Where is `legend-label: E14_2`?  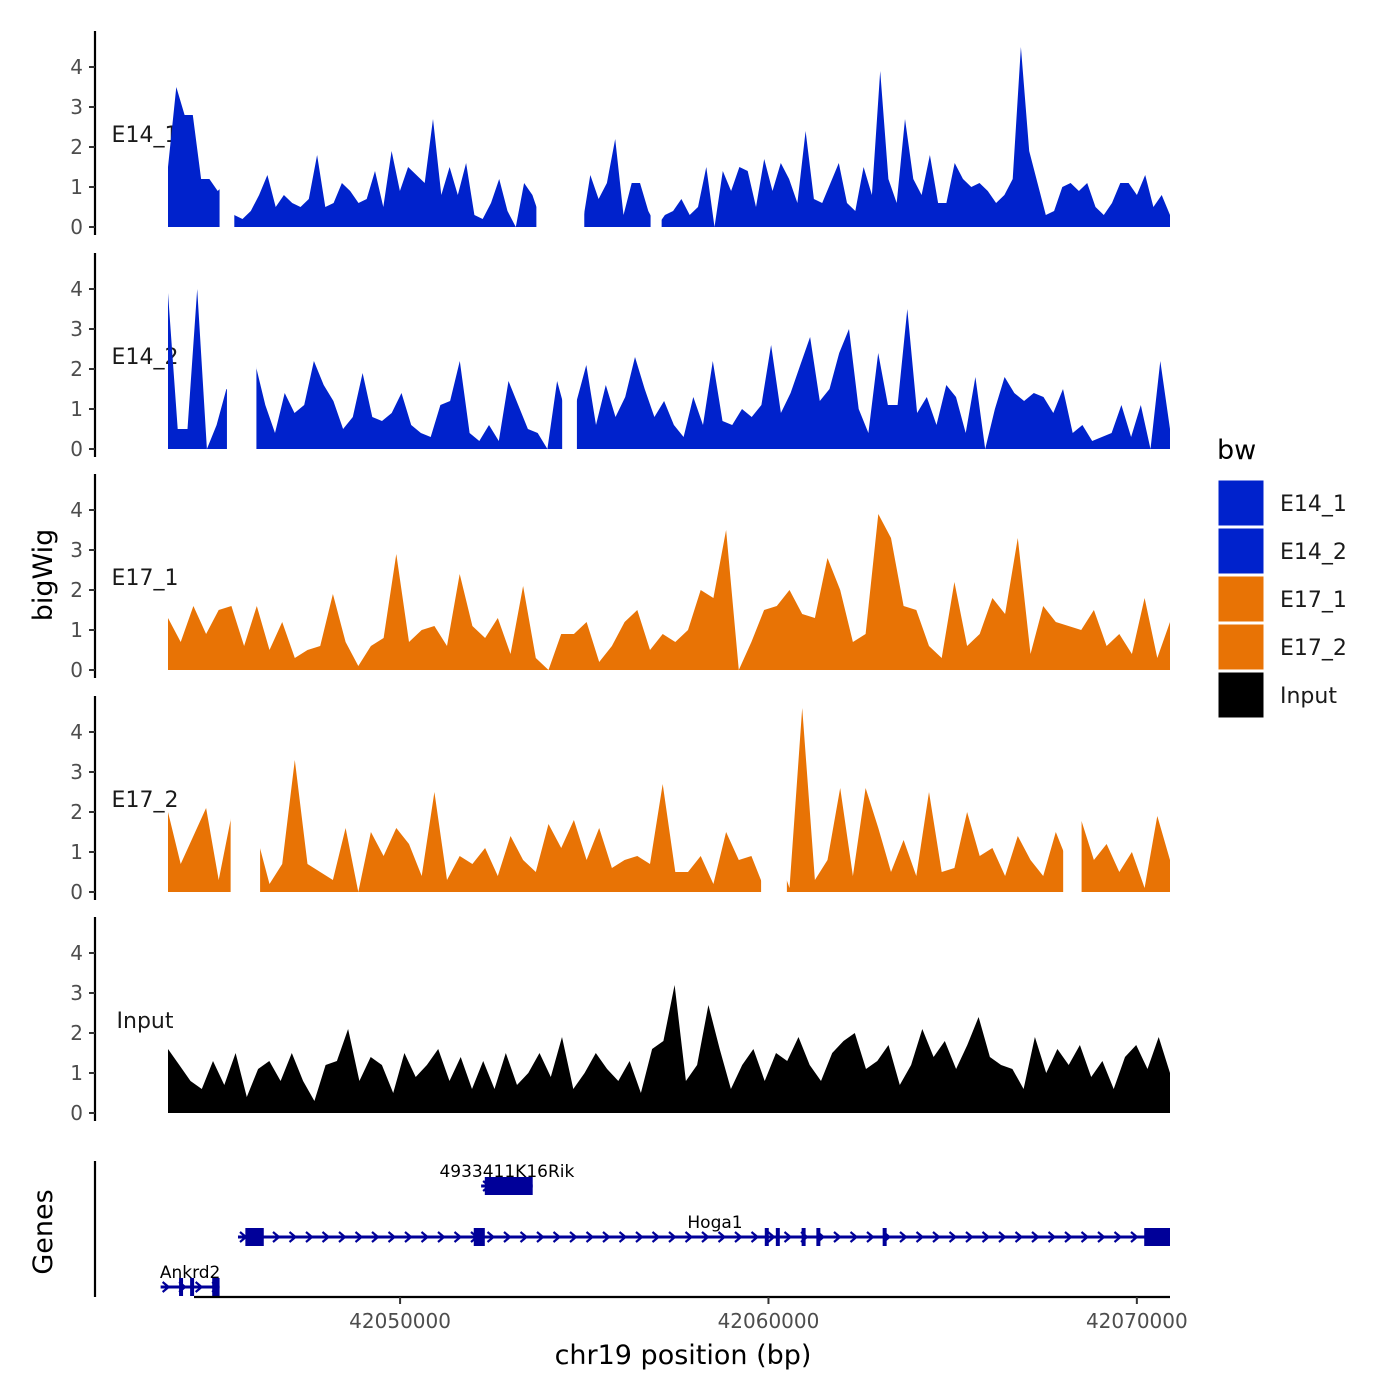 legend-label: E14_2 is located at coordinates (1313, 552).